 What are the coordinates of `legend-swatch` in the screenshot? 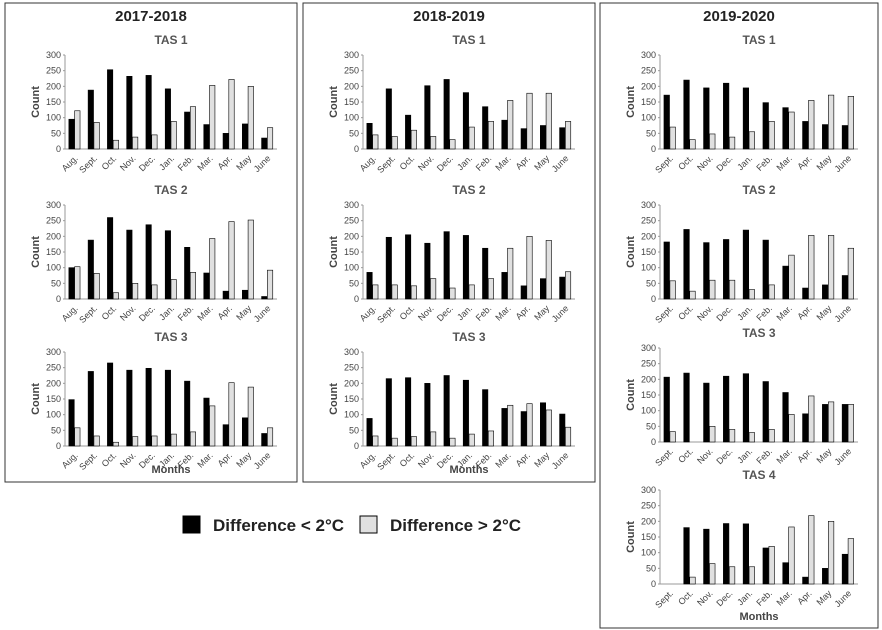 It's located at (191, 524).